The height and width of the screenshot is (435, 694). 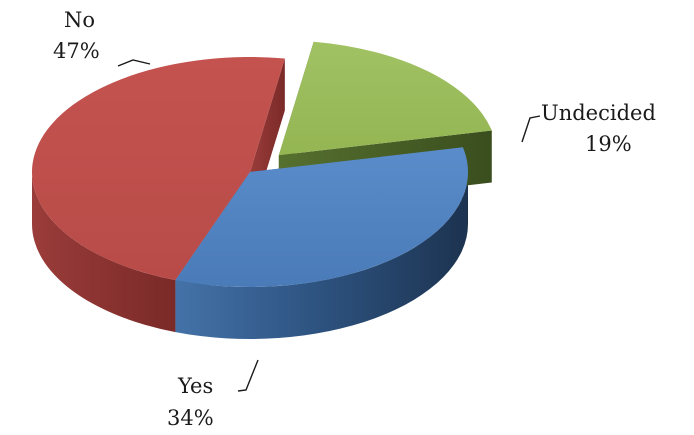 I want to click on pie-slice-rim-no, so click(x=104, y=252).